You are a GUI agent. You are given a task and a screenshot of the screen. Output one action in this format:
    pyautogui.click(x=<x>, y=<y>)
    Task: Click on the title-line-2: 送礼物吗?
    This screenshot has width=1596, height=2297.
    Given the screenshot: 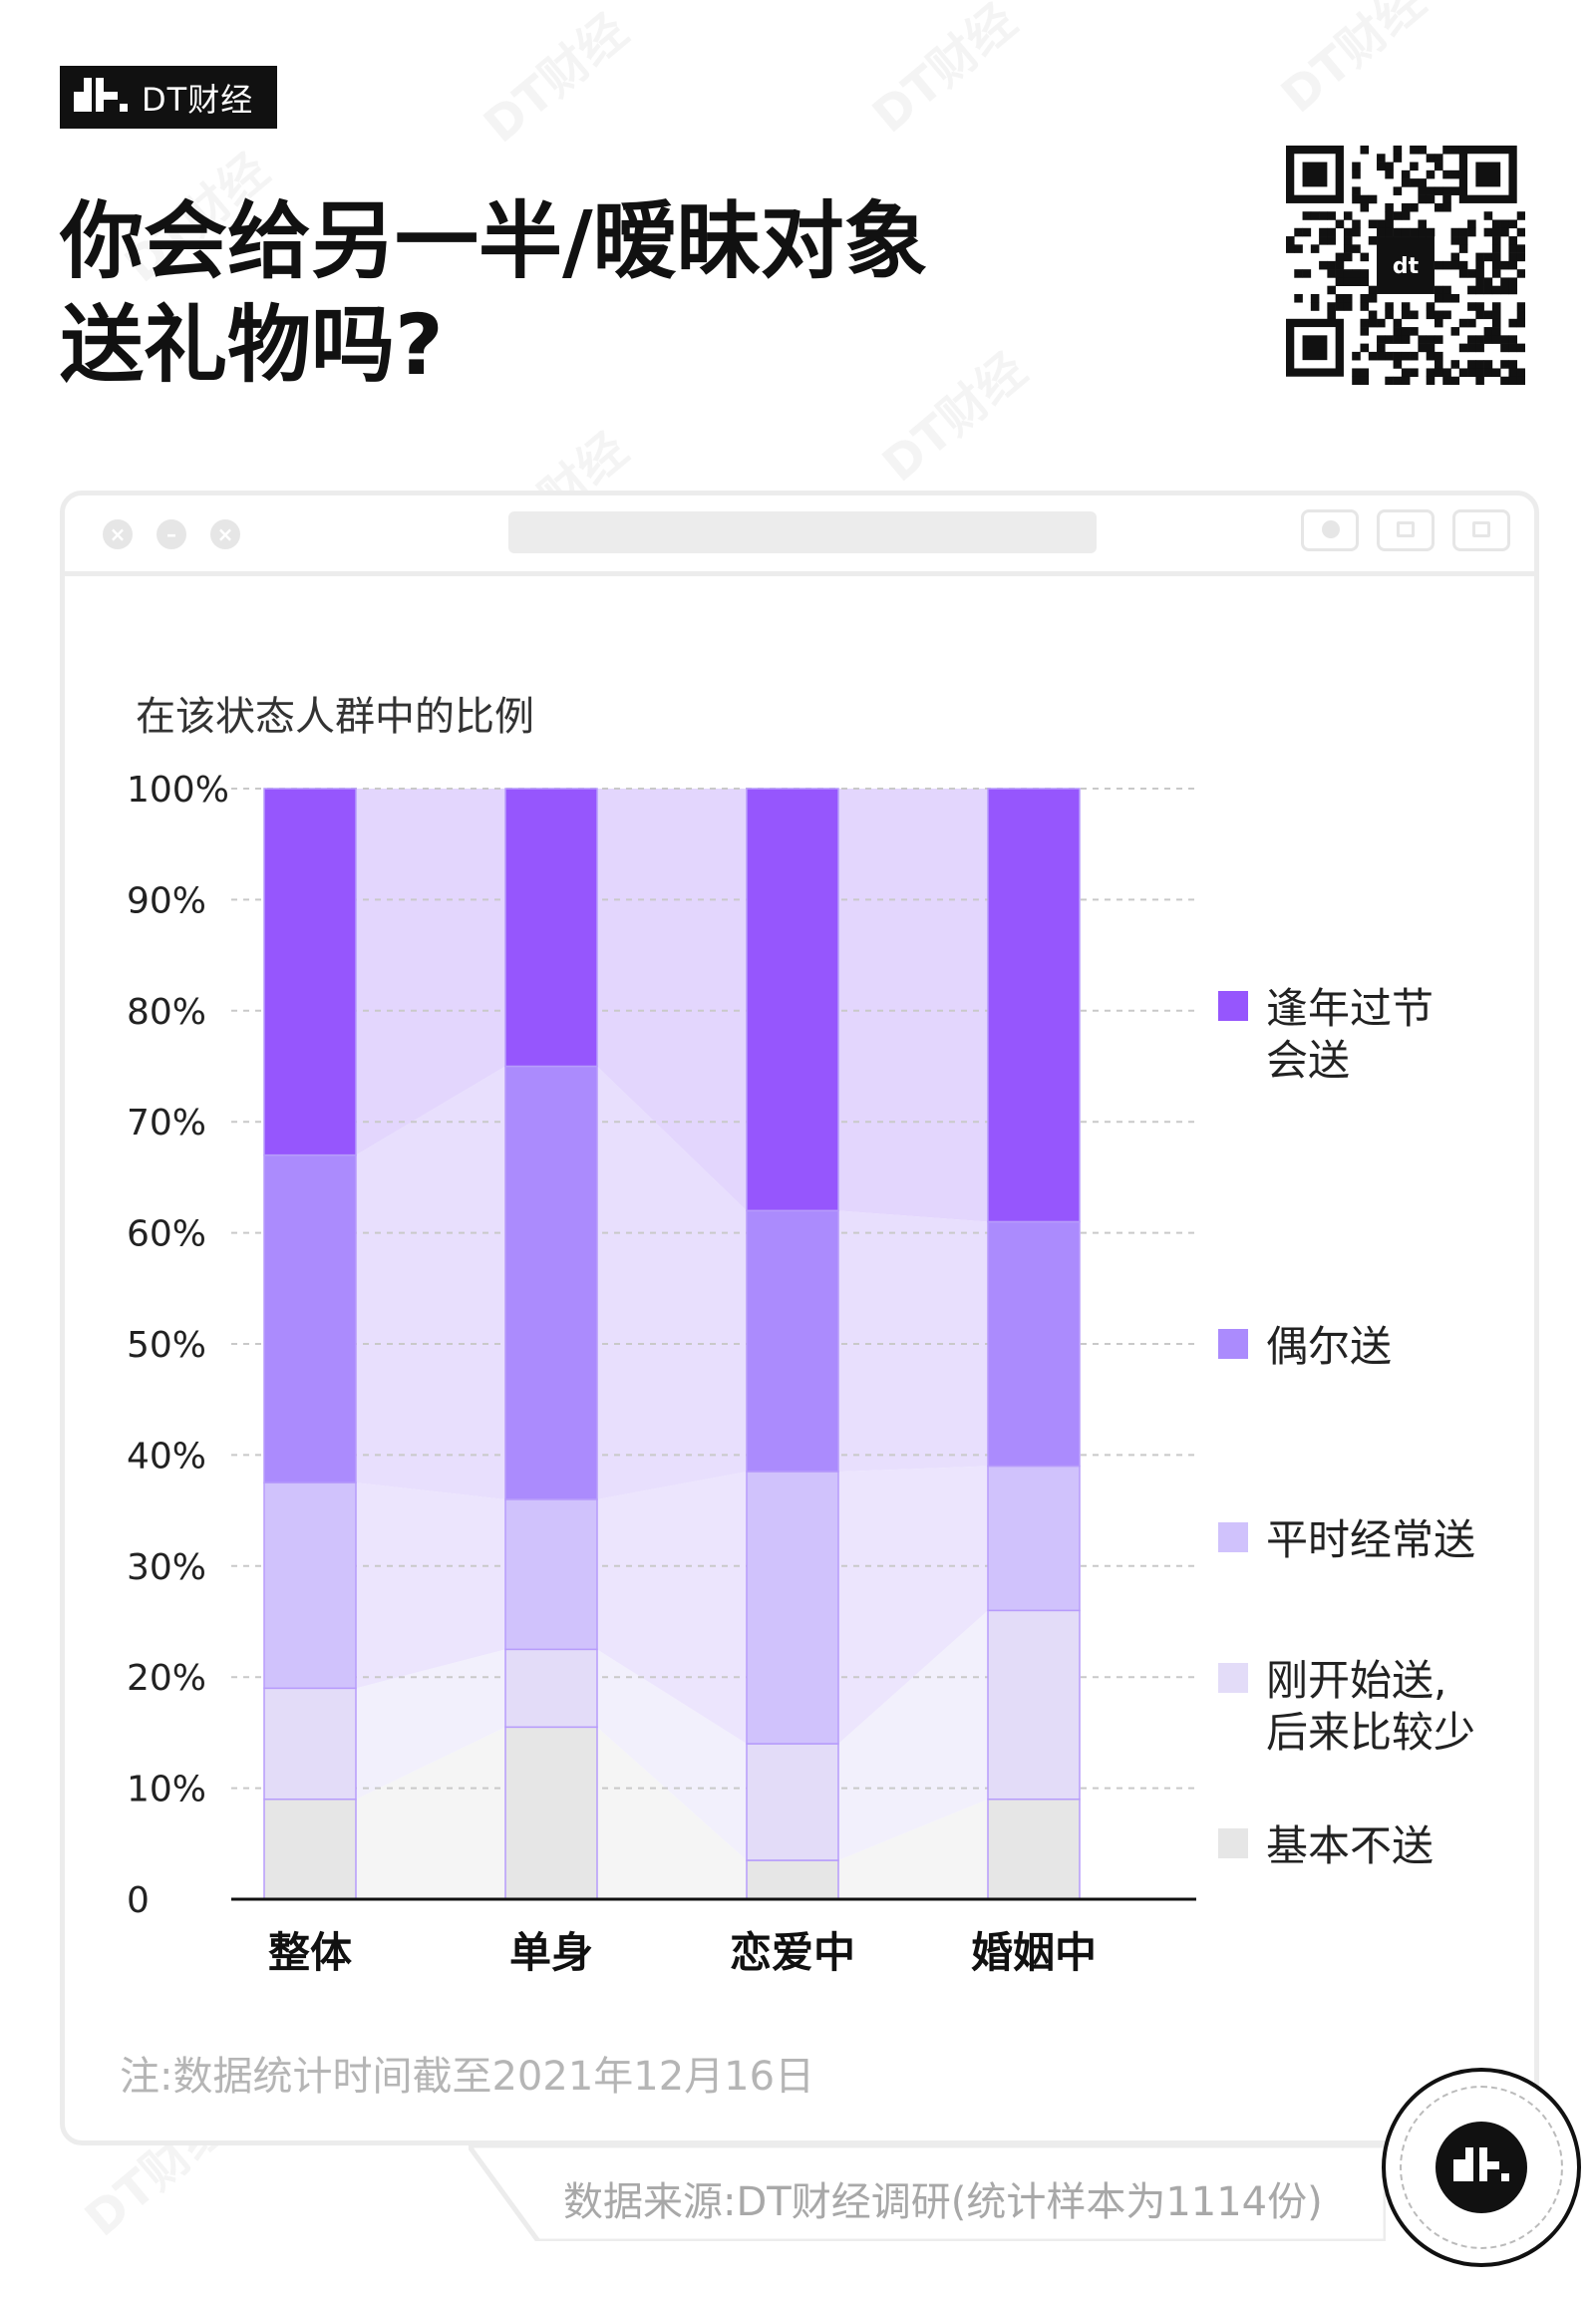 What is the action you would take?
    pyautogui.click(x=252, y=345)
    